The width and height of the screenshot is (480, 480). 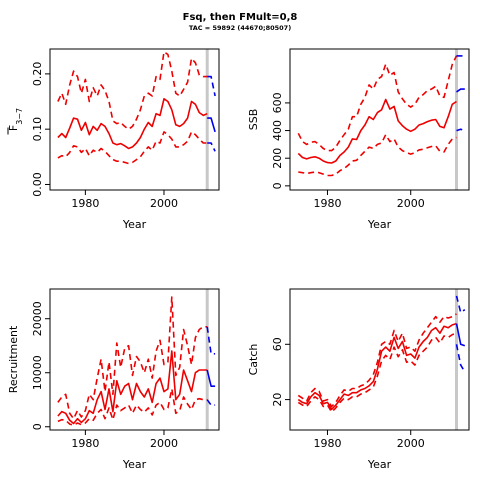 I want to click on catch-panel-ytick-label-1: 60, so click(x=277, y=344).